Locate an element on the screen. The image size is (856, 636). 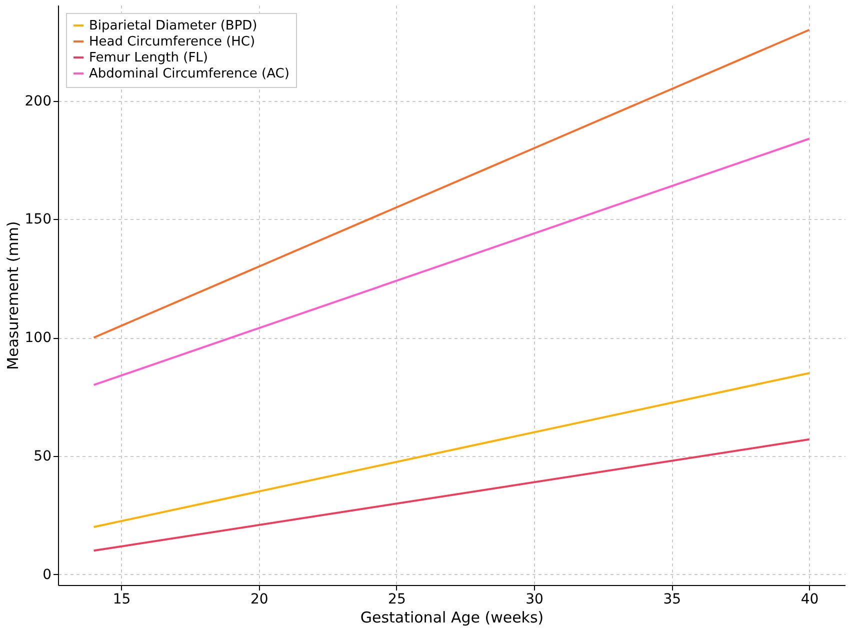
x-tick-label: 20 is located at coordinates (259, 600).